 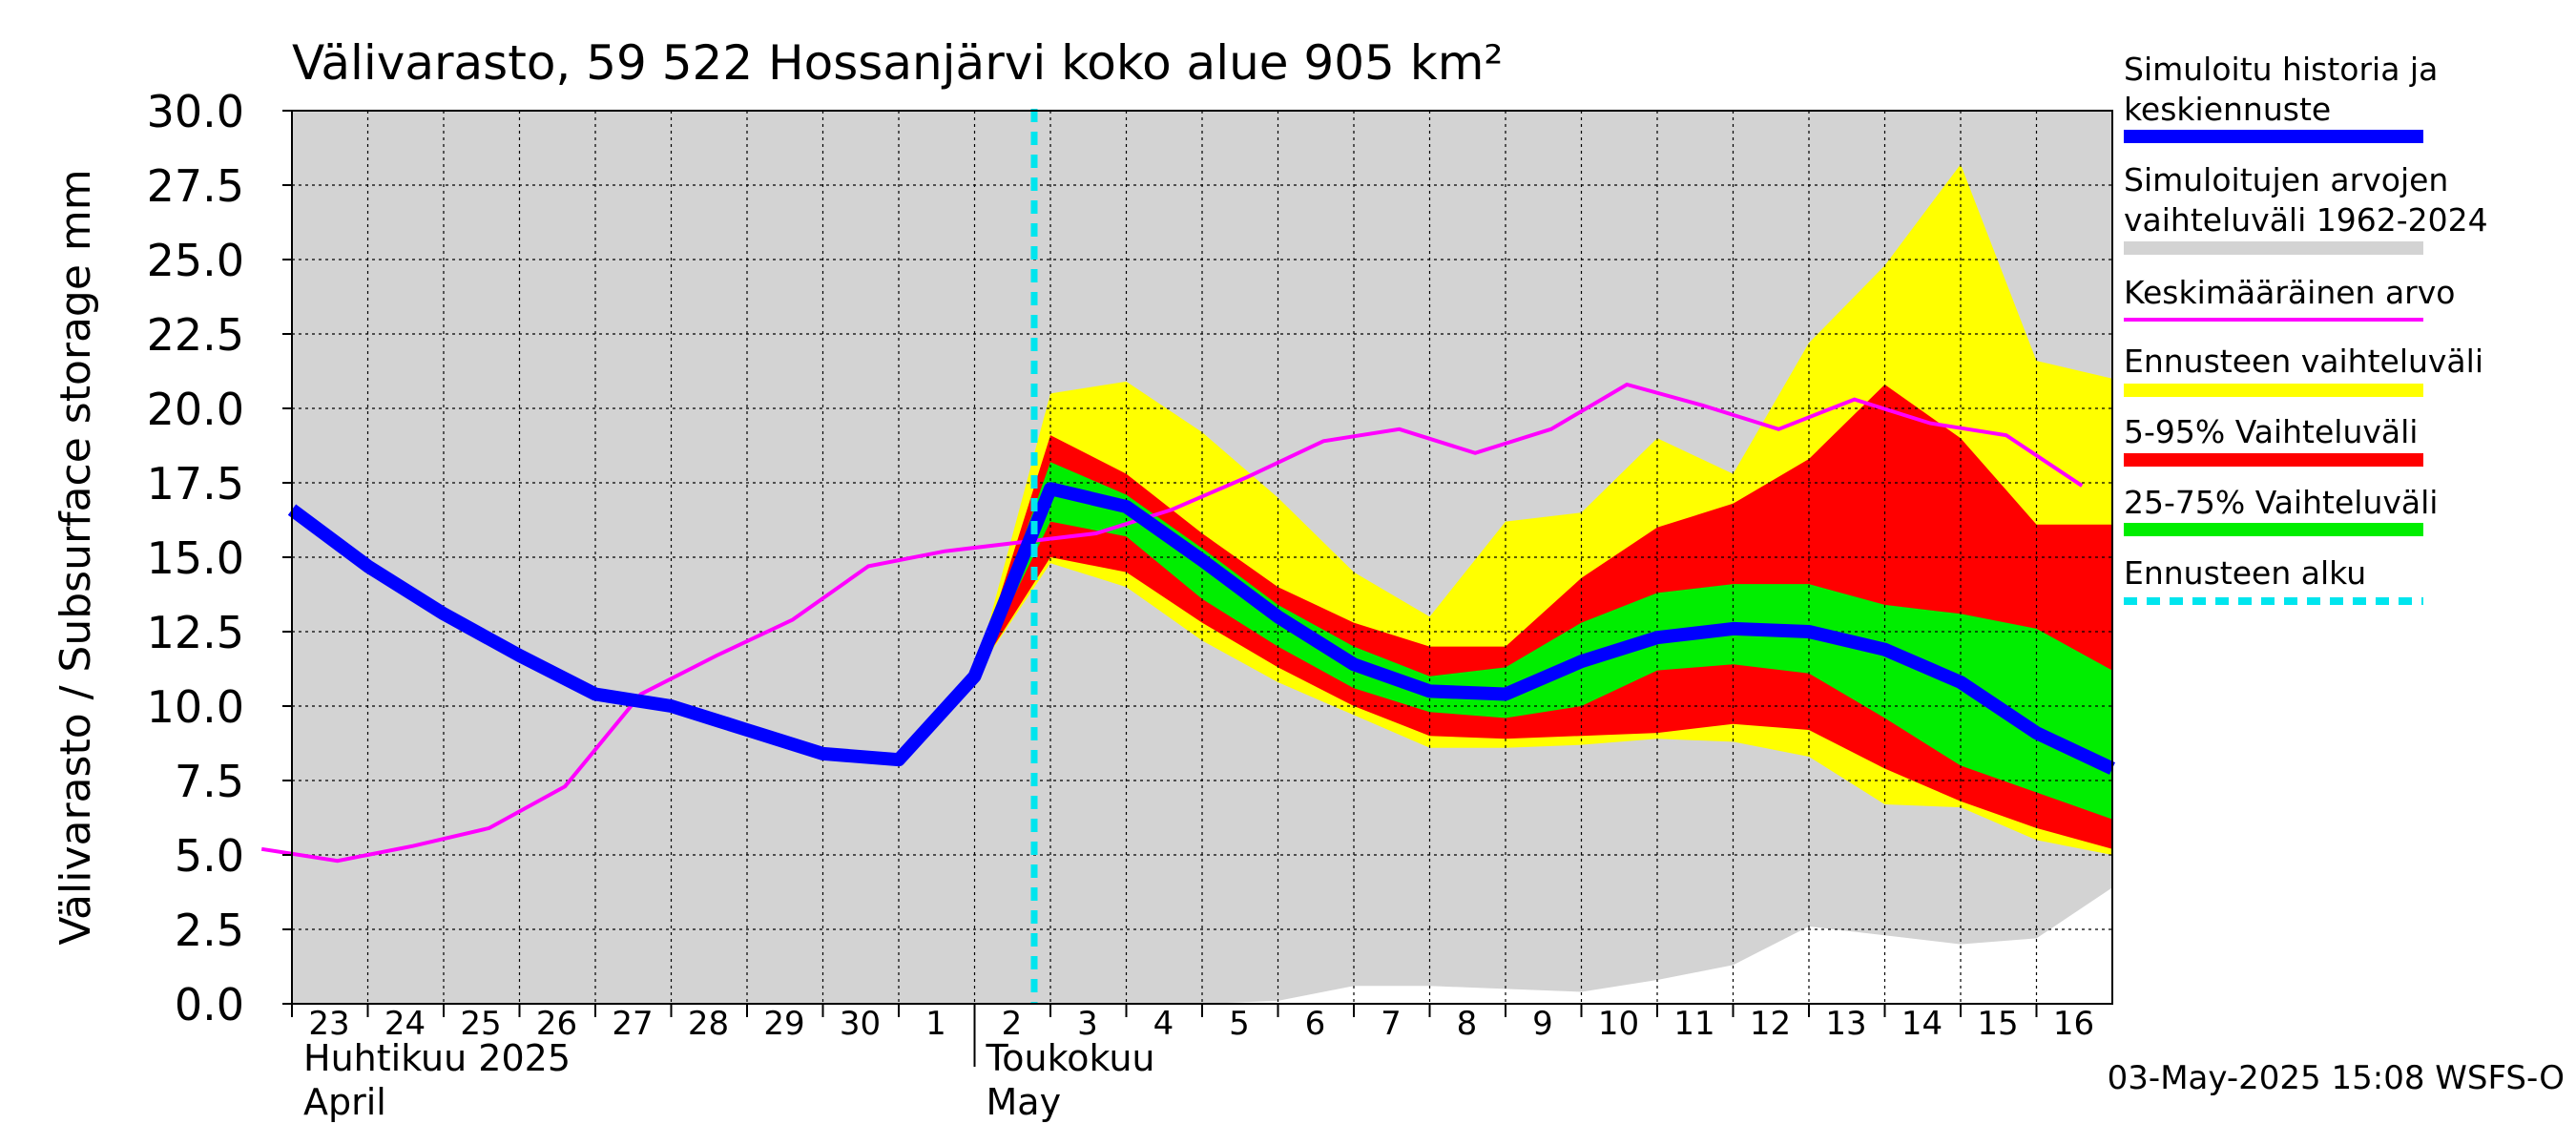 I want to click on legend-label: Simuloitu historia ja keskiennuste, so click(x=2281, y=89).